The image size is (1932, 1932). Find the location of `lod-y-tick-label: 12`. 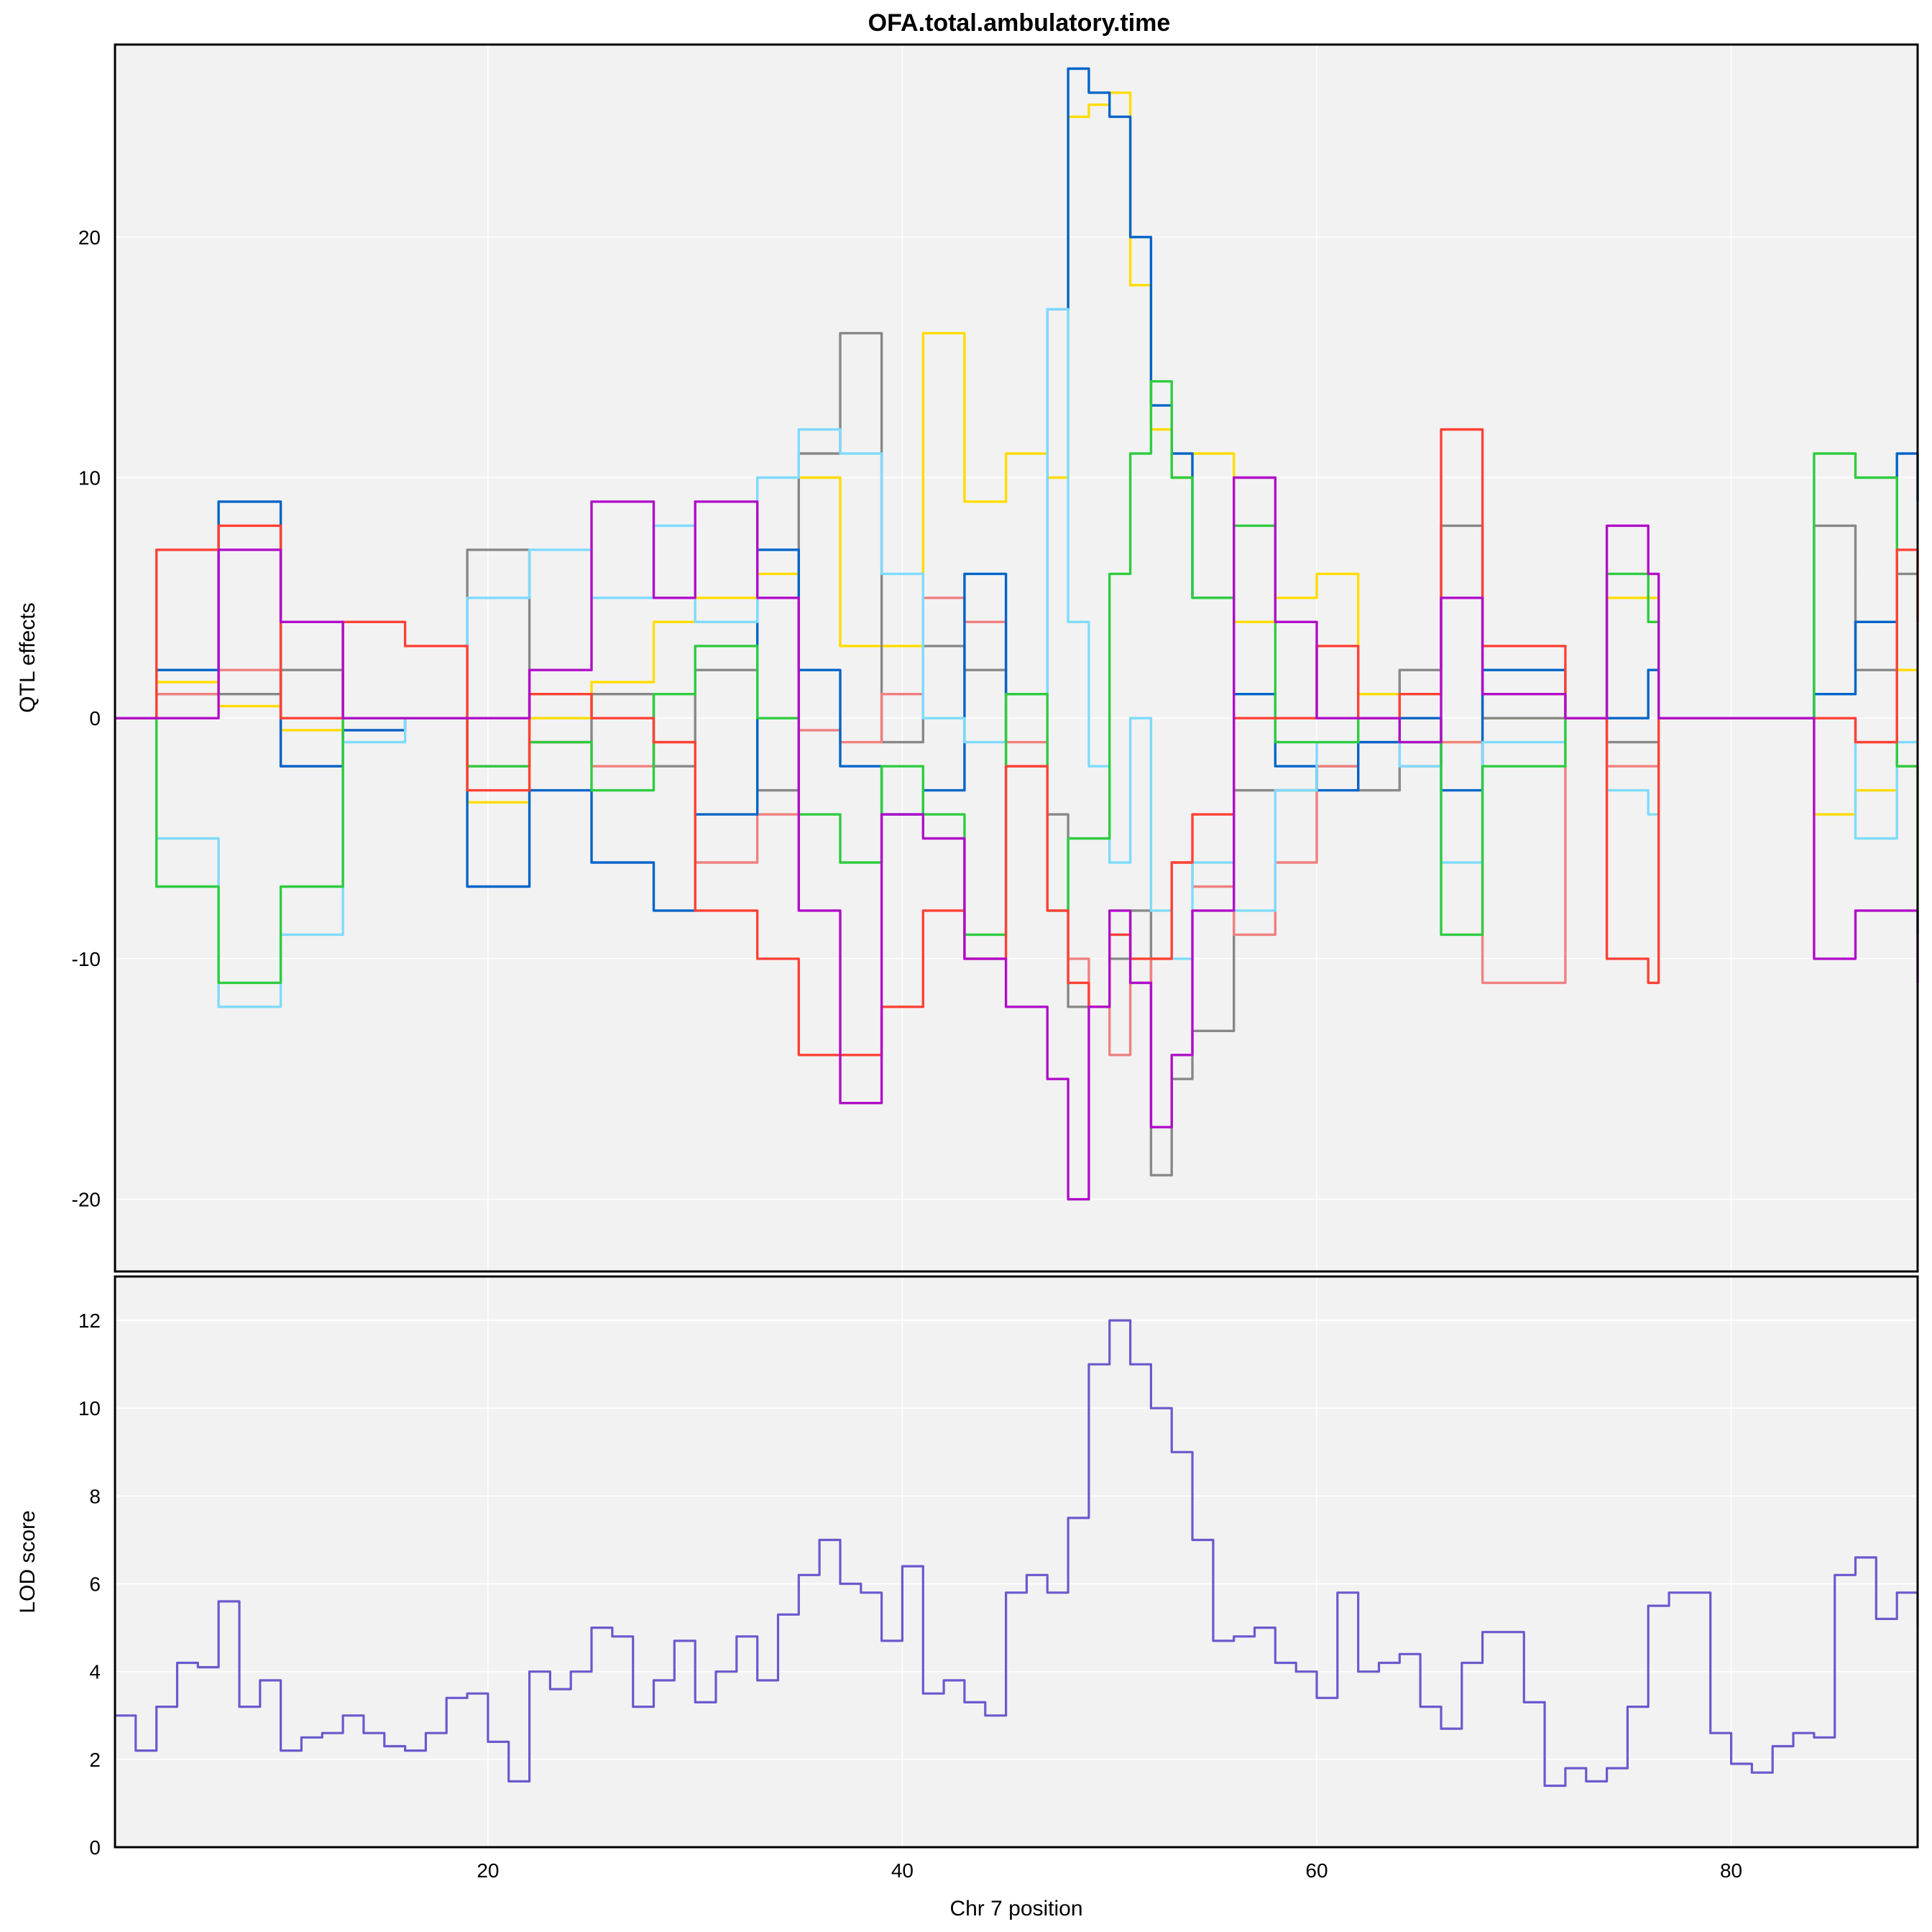

lod-y-tick-label: 12 is located at coordinates (89, 1321).